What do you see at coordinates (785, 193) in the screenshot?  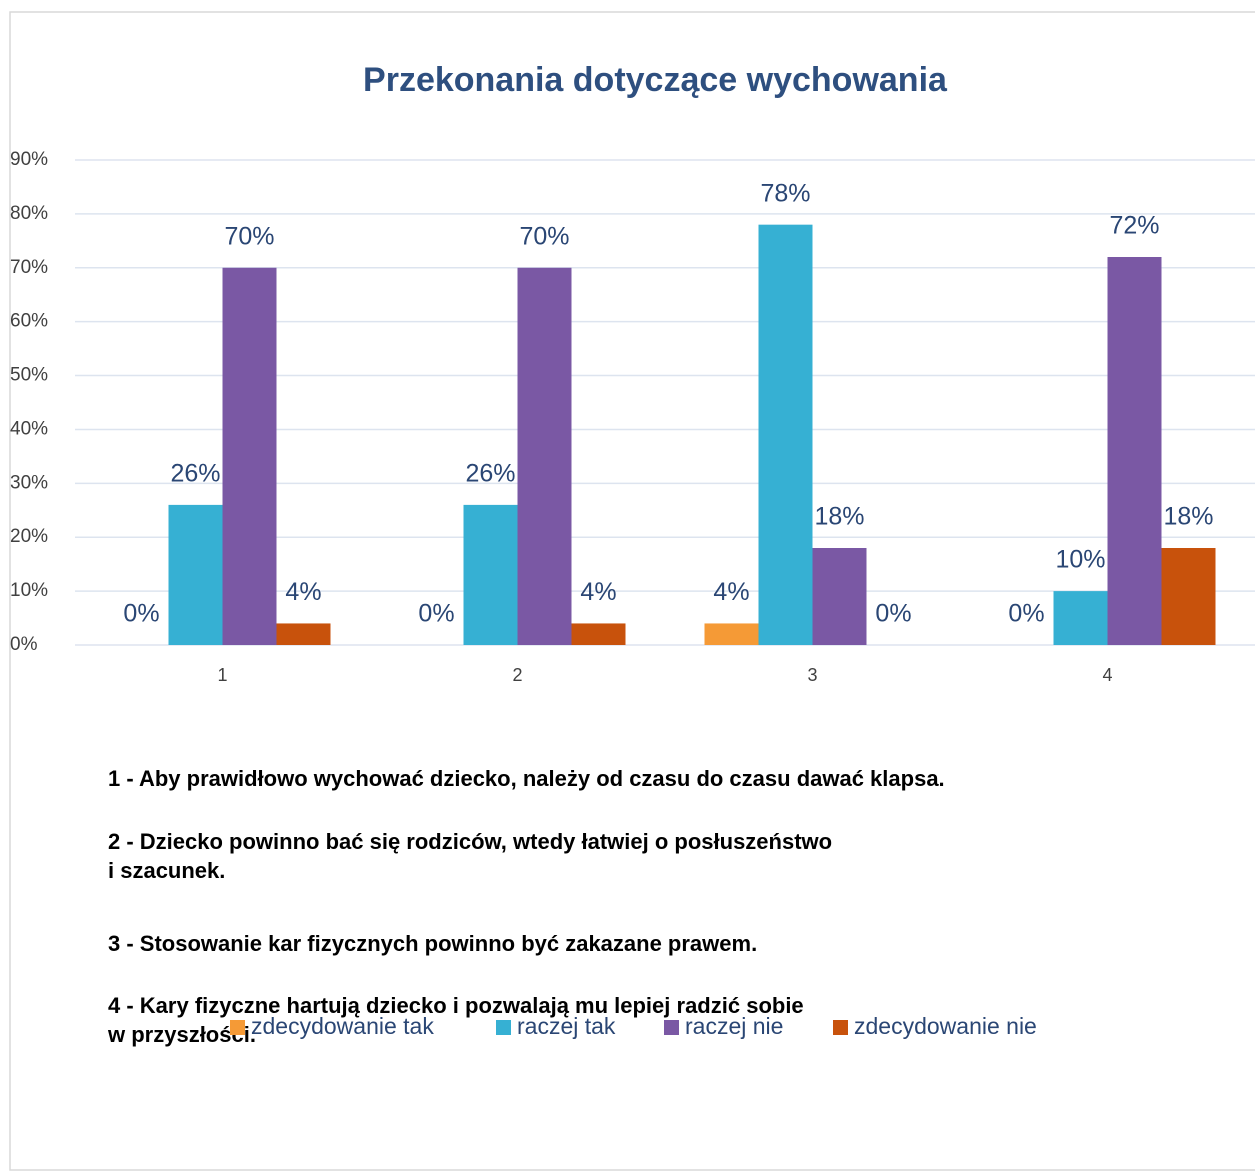 I see `value-label: 78%` at bounding box center [785, 193].